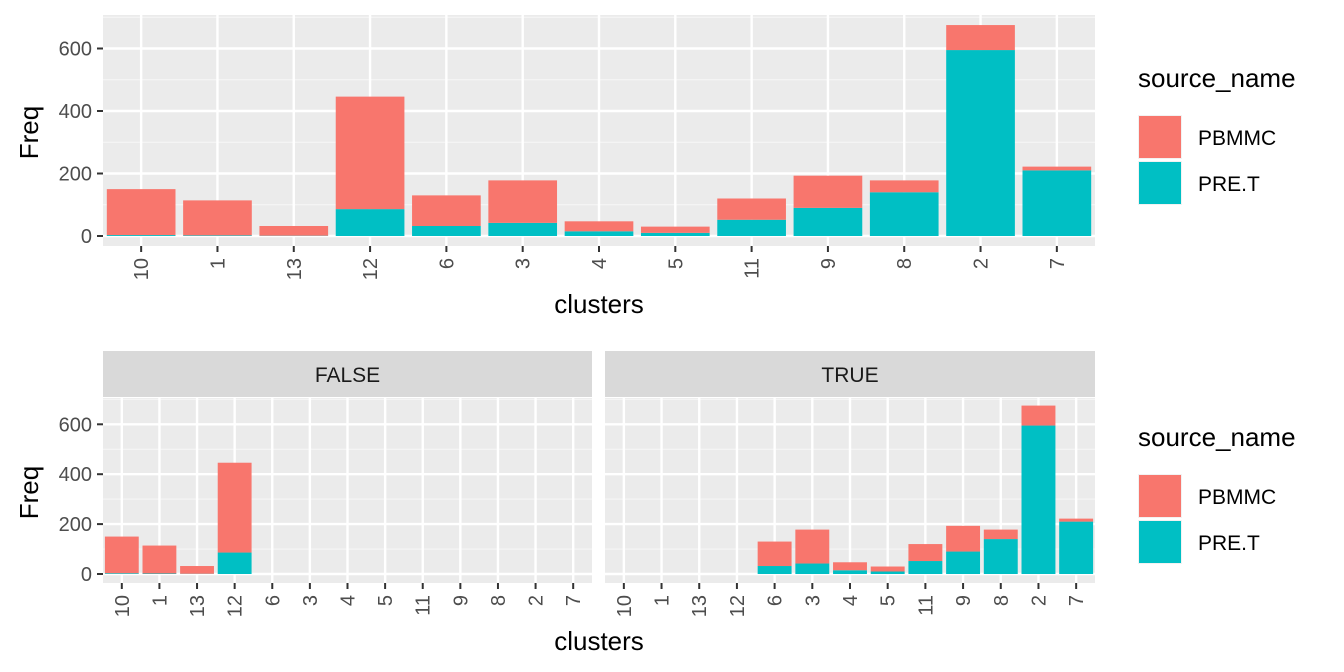  What do you see at coordinates (926, 605) in the screenshot?
I see `facet-true-x-tick-label: 11` at bounding box center [926, 605].